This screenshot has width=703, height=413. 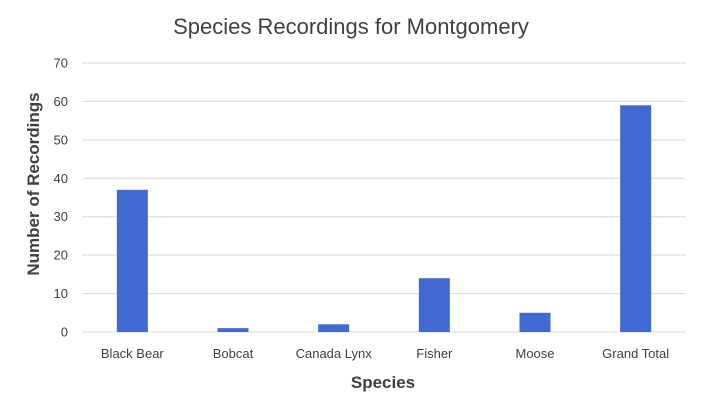 What do you see at coordinates (61, 178) in the screenshot?
I see `y-tick-label: 40` at bounding box center [61, 178].